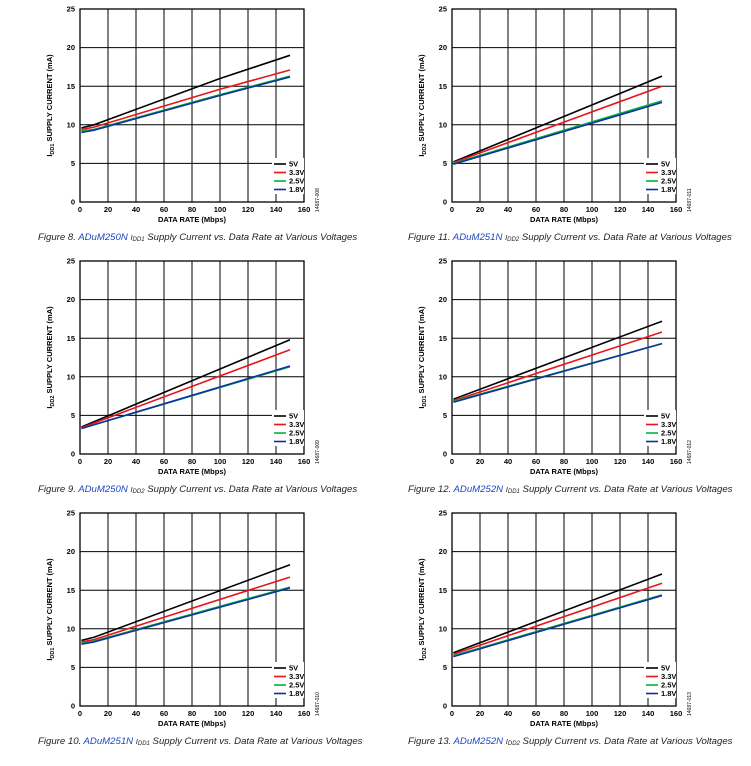 Image resolution: width=751 pixels, height=766 pixels. Describe the element at coordinates (430, 741) in the screenshot. I see `figure-number: Figure 13.` at that location.